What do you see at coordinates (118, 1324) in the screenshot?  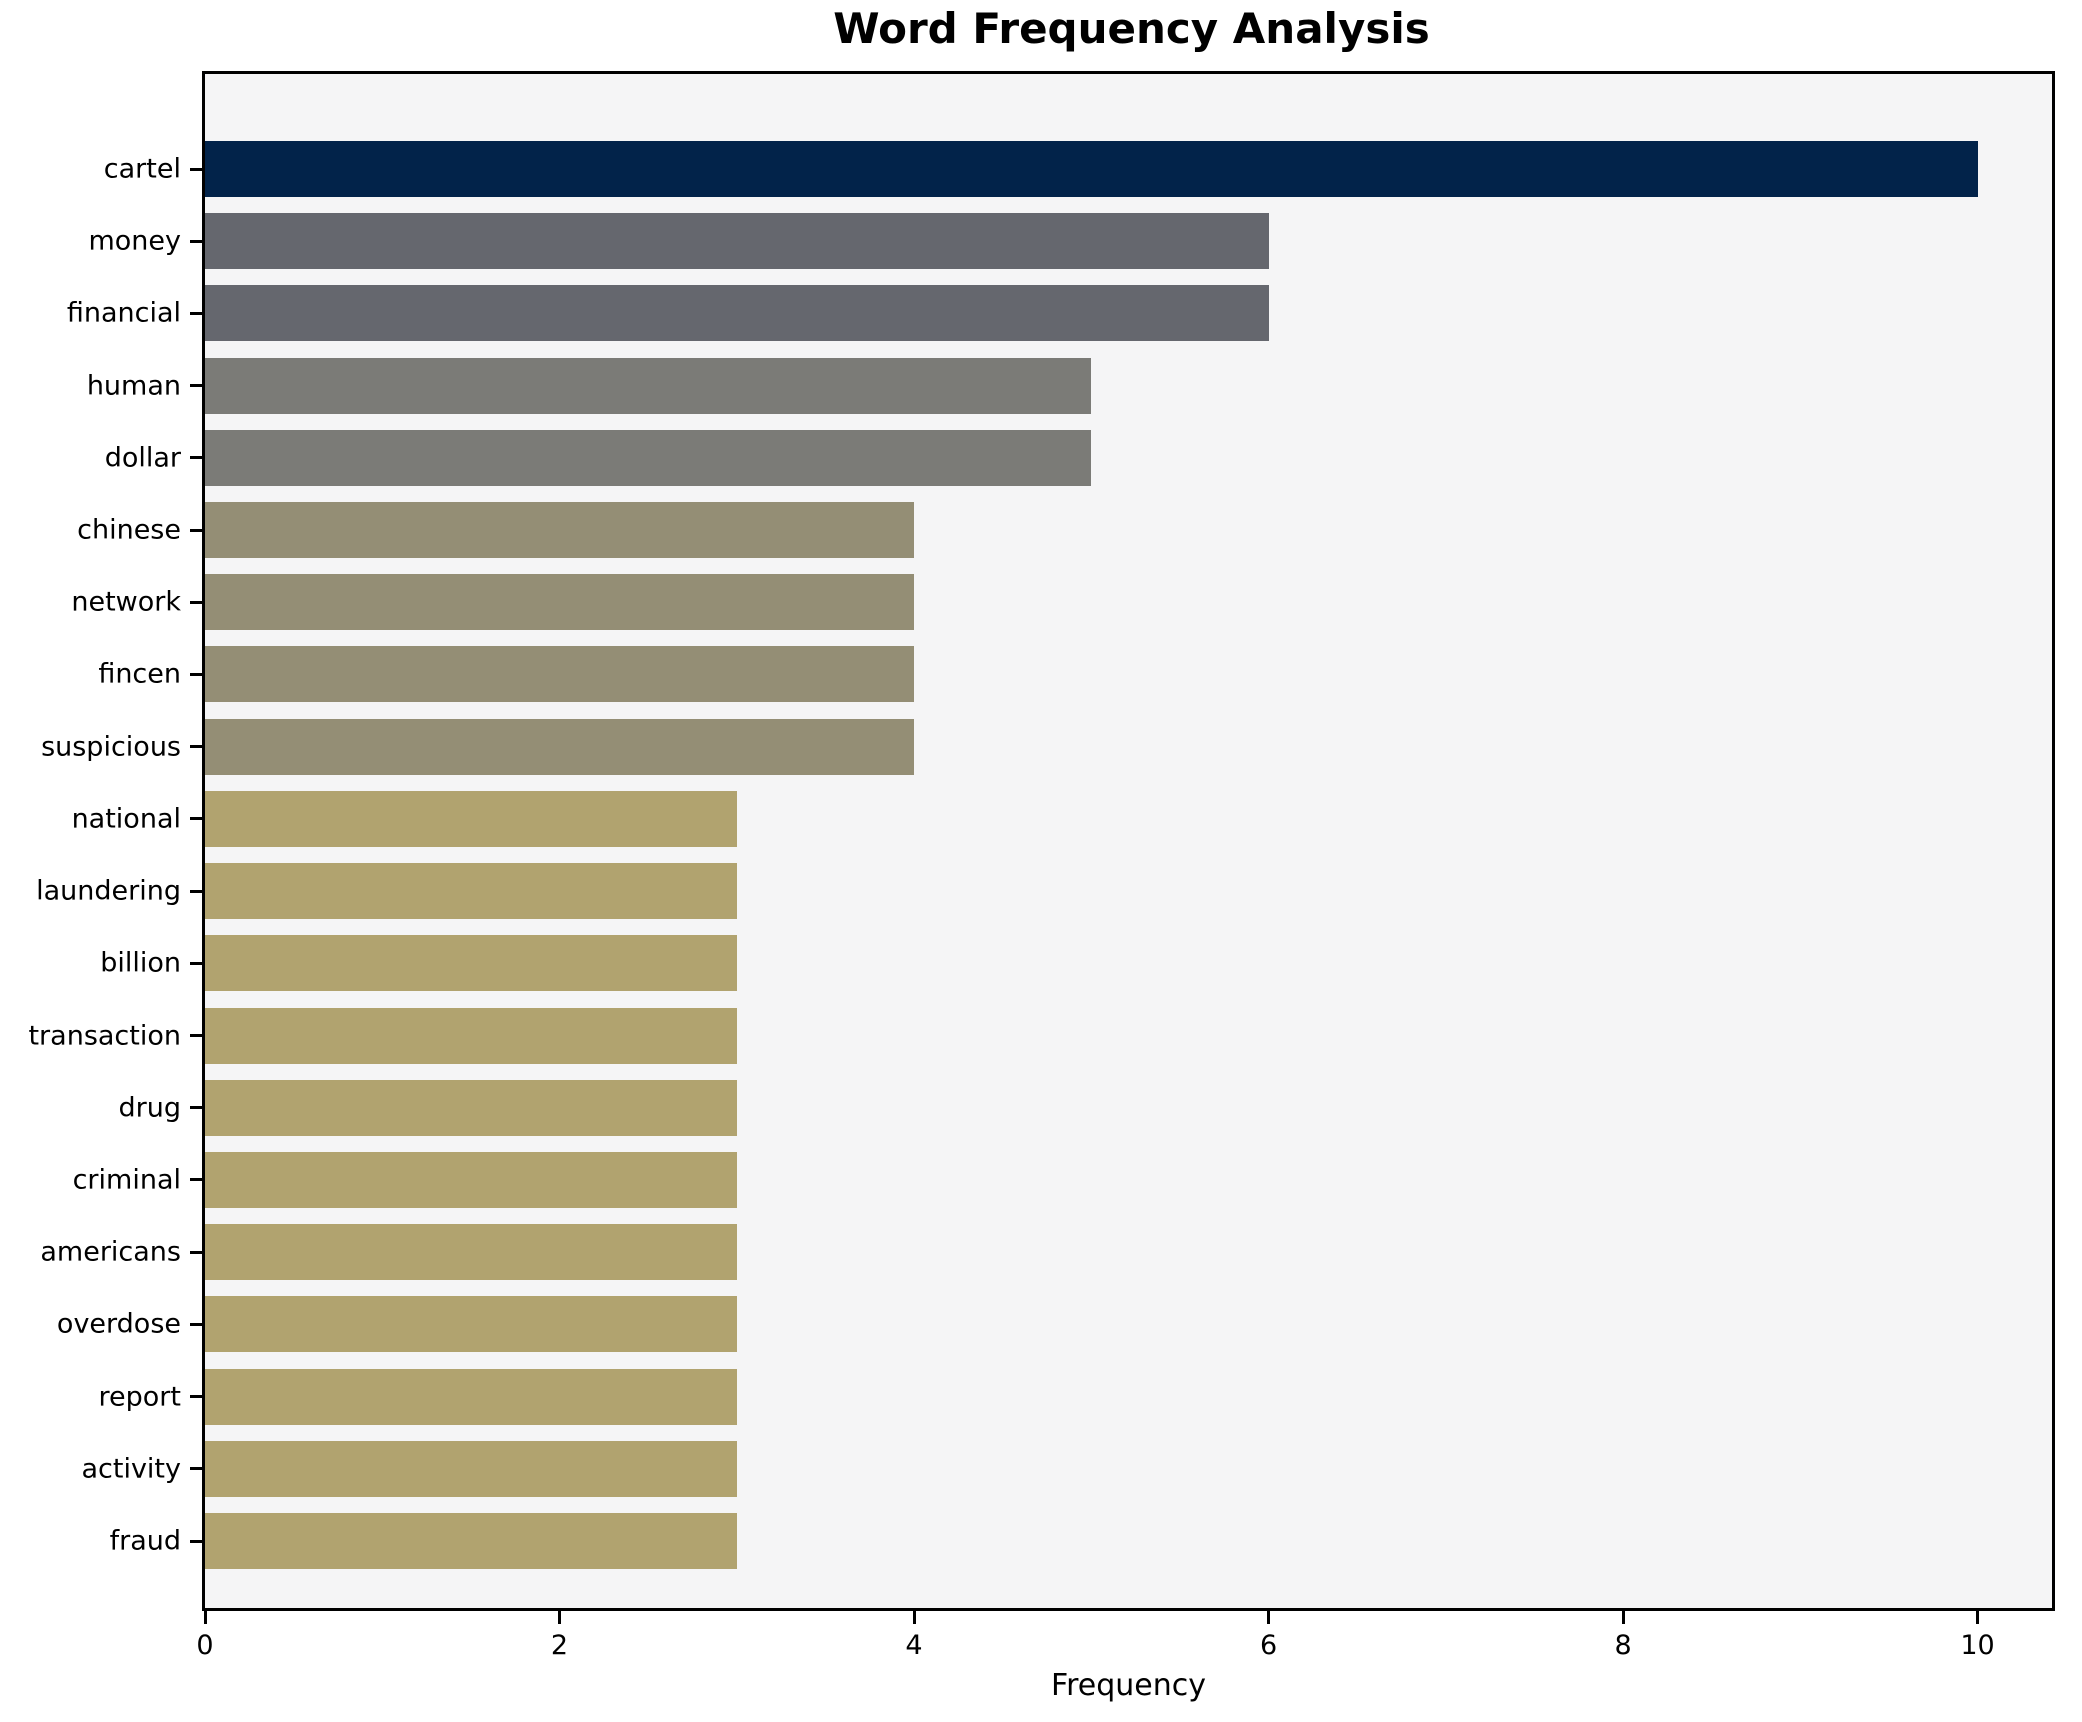 I see `y-tick-label-overdose: overdose` at bounding box center [118, 1324].